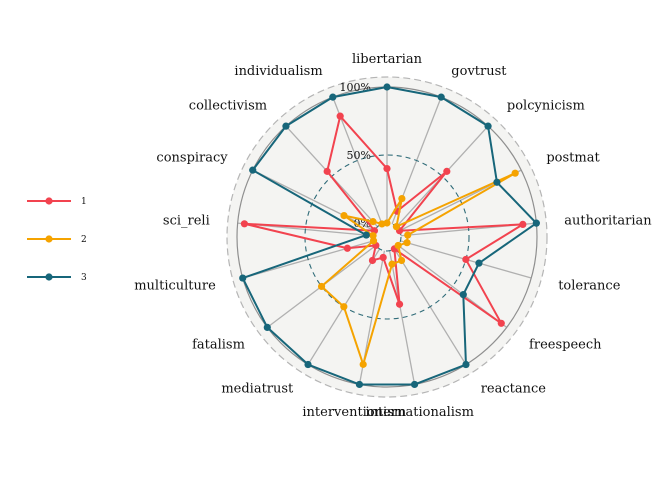 The image size is (672, 480). I want to click on series-3-point-fatalism, so click(267, 327).